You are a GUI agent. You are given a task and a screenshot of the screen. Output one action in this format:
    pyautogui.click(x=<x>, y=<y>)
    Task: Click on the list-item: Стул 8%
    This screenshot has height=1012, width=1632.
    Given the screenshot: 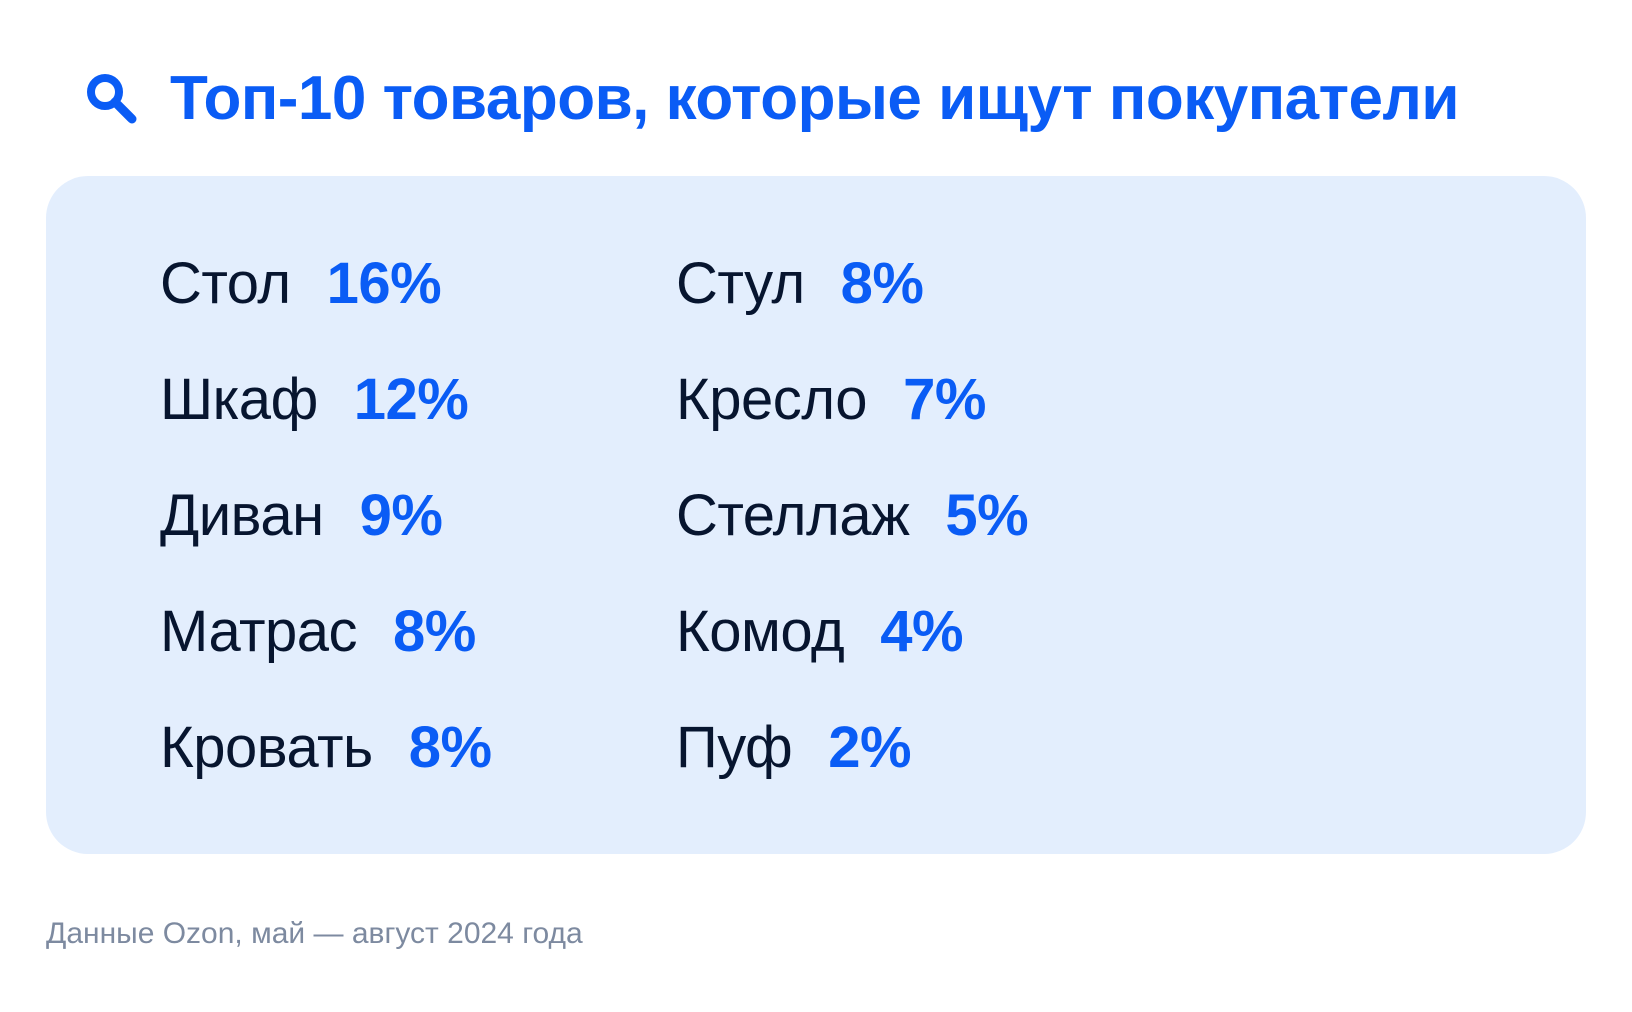 What is the action you would take?
    pyautogui.click(x=852, y=284)
    